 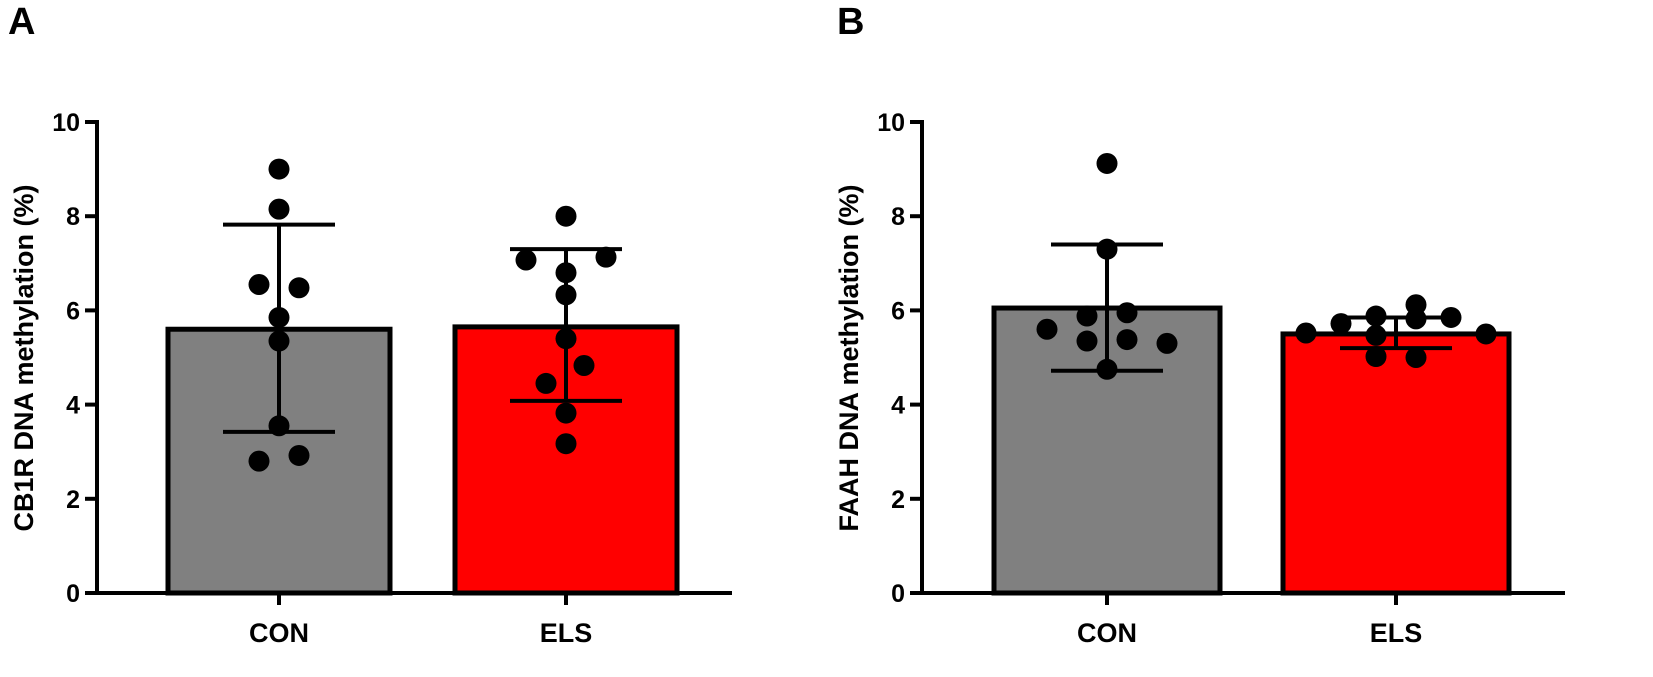 I want to click on panel-b-y-tick-label: 0, so click(x=898, y=594).